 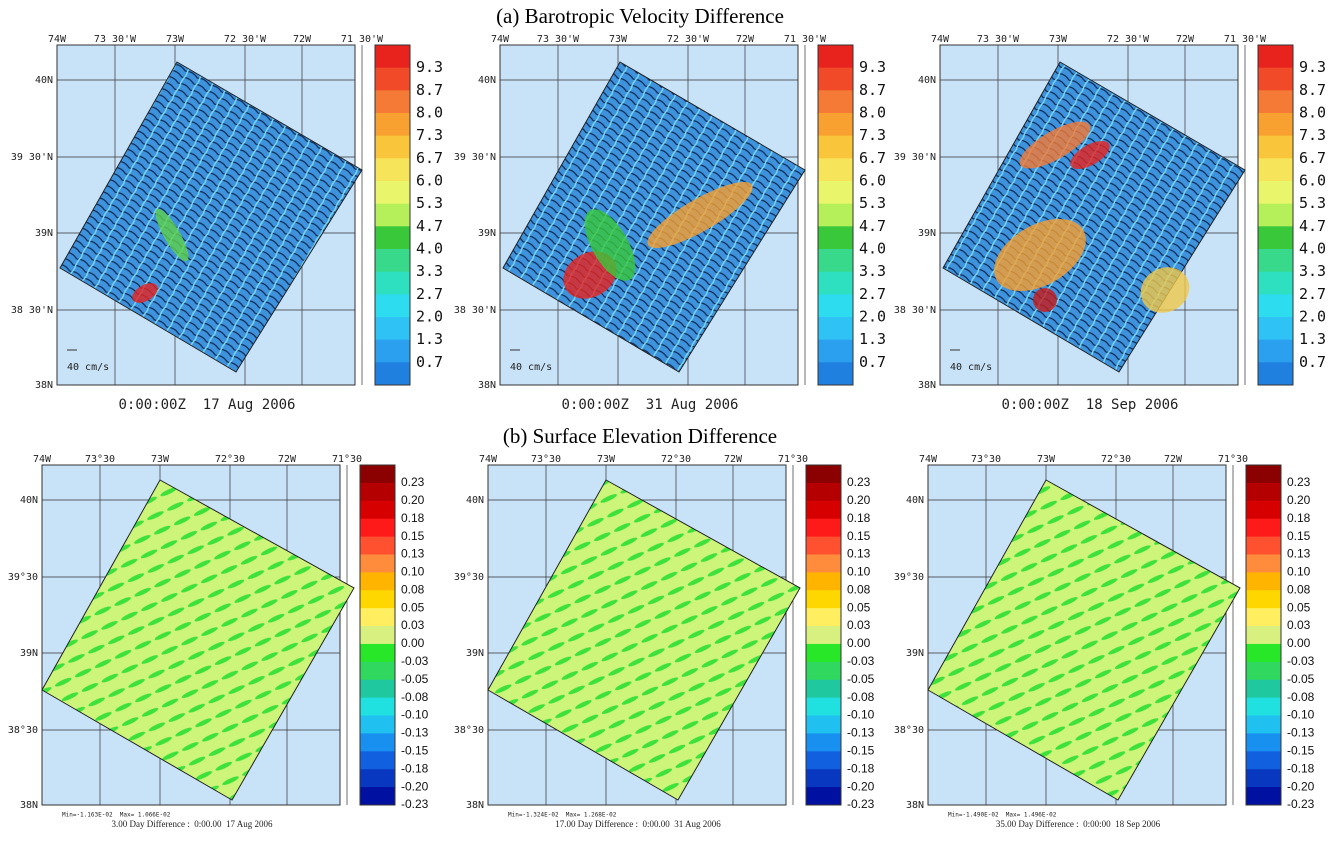 I want to click on lon-label: 72 30'W, so click(x=688, y=39).